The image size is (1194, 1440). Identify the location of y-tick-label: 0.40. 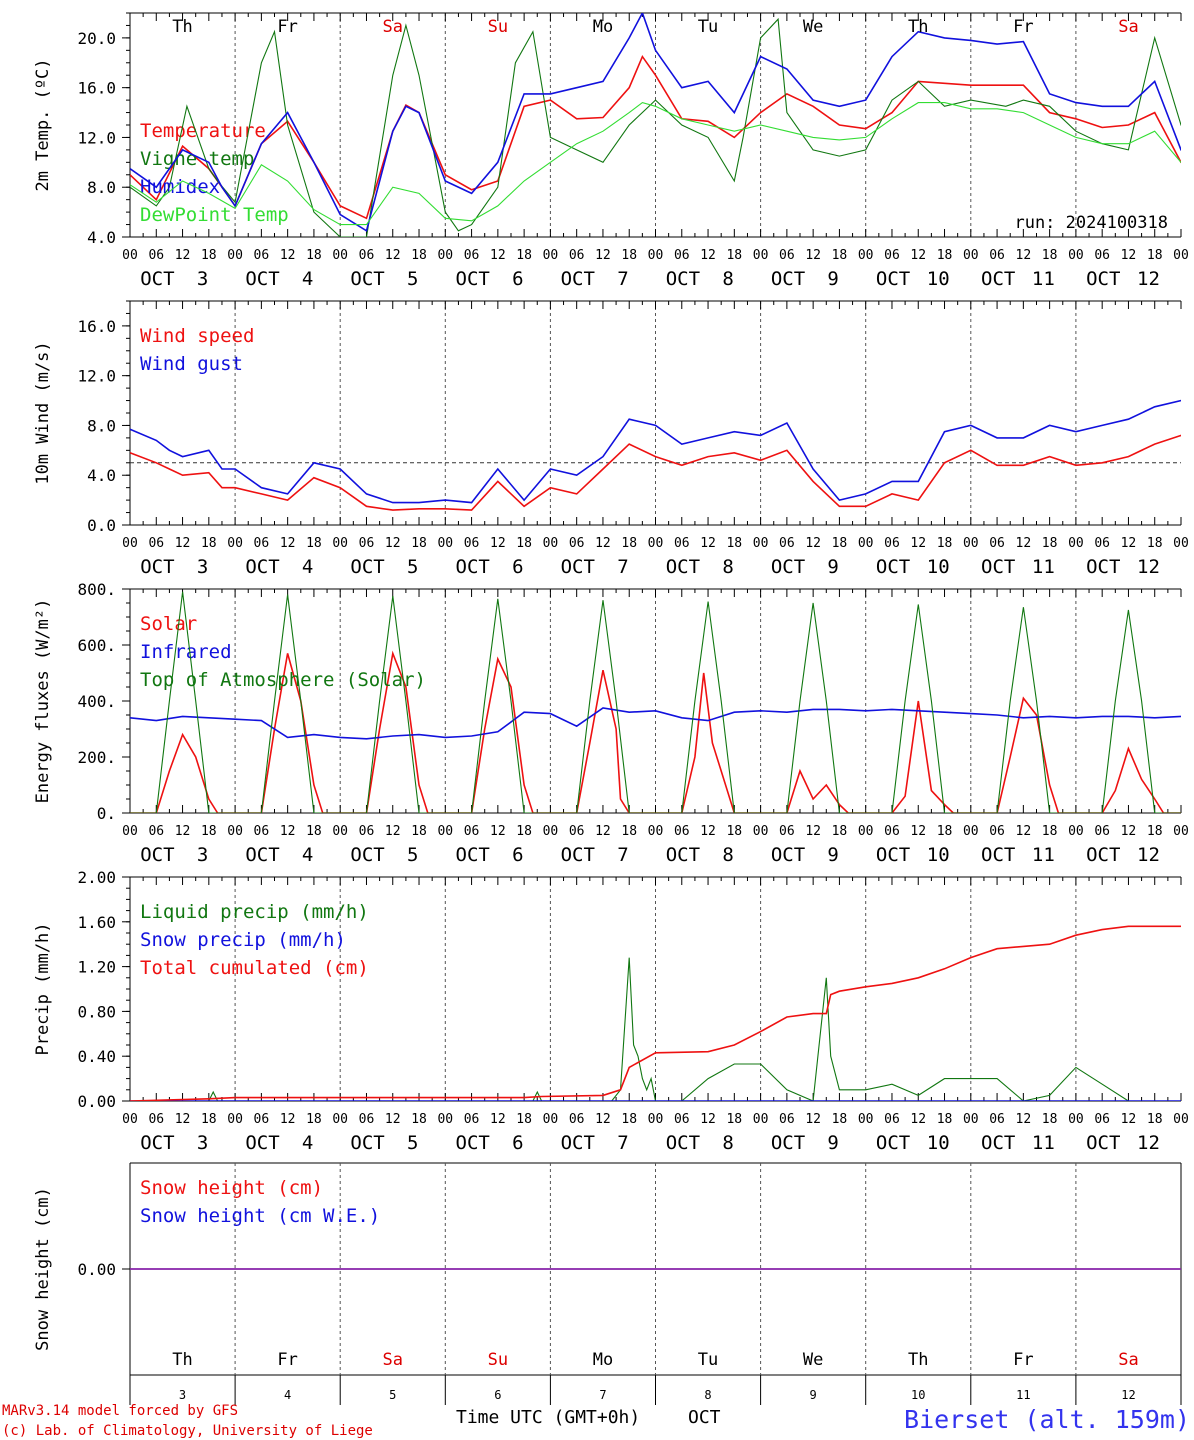
(96, 1056).